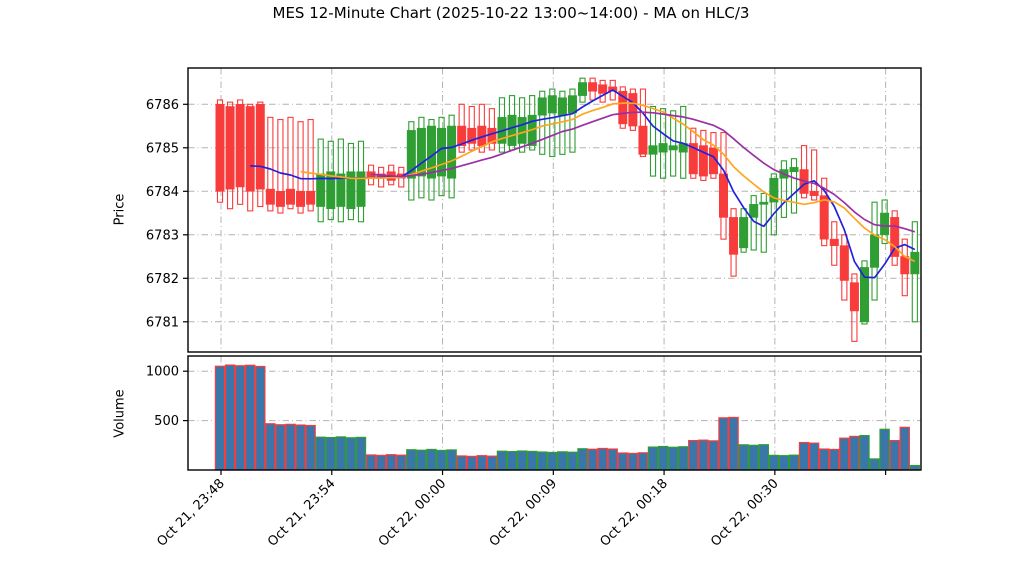 The width and height of the screenshot is (1022, 575). What do you see at coordinates (633, 512) in the screenshot?
I see `x-tick-label: Oct 22, 00:18` at bounding box center [633, 512].